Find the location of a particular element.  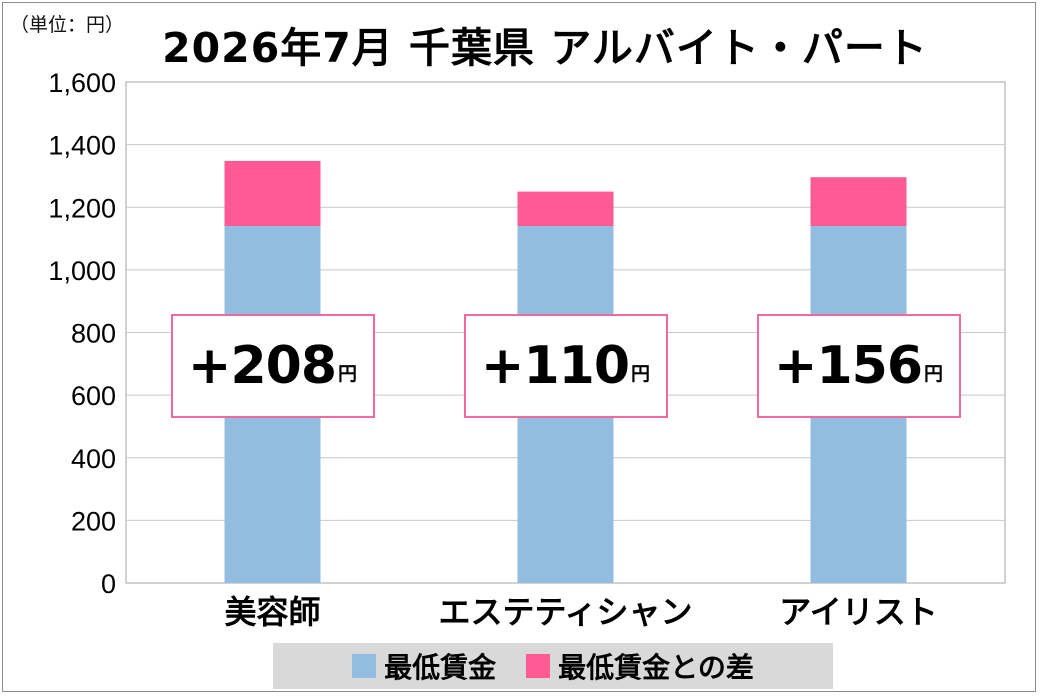

legend: 最低賃金 最低賃金との差 is located at coordinates (553, 666).